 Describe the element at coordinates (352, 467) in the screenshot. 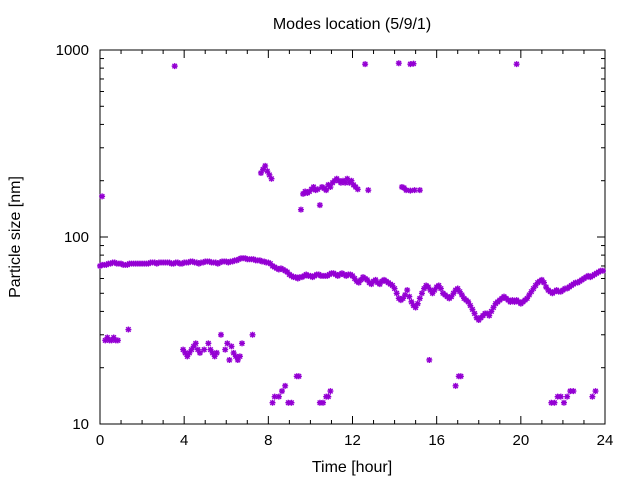

I see `x-axis-label: Time [hour]` at that location.